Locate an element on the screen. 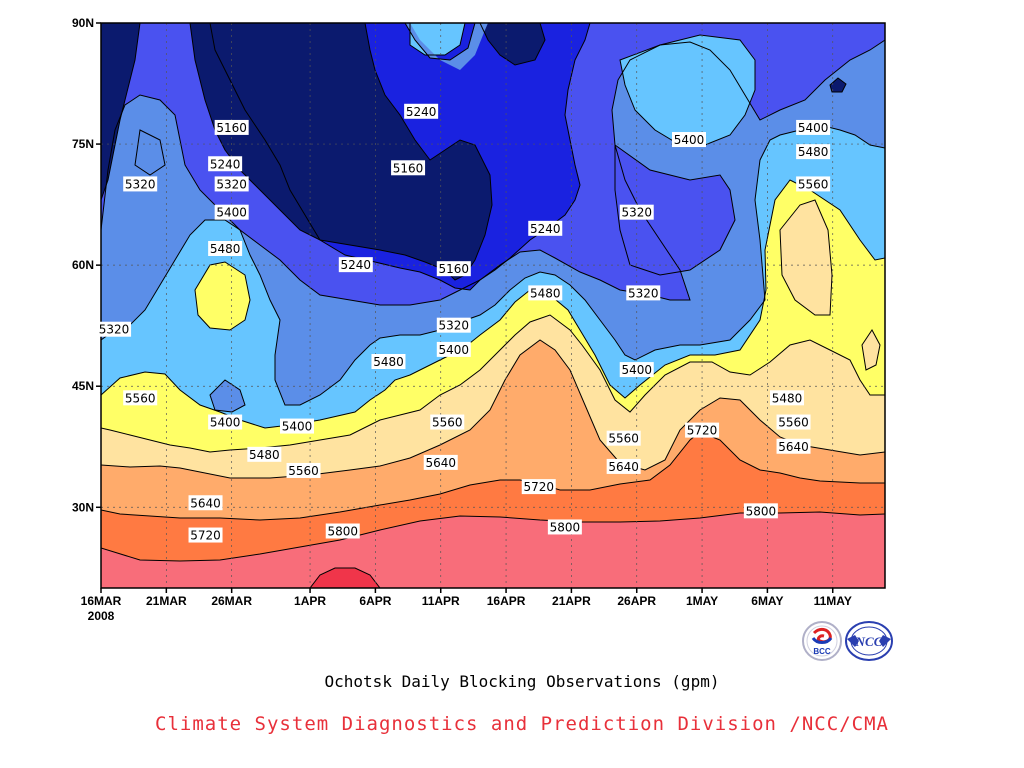 The width and height of the screenshot is (1024, 768). ncc-logo: NCC is located at coordinates (869, 641).